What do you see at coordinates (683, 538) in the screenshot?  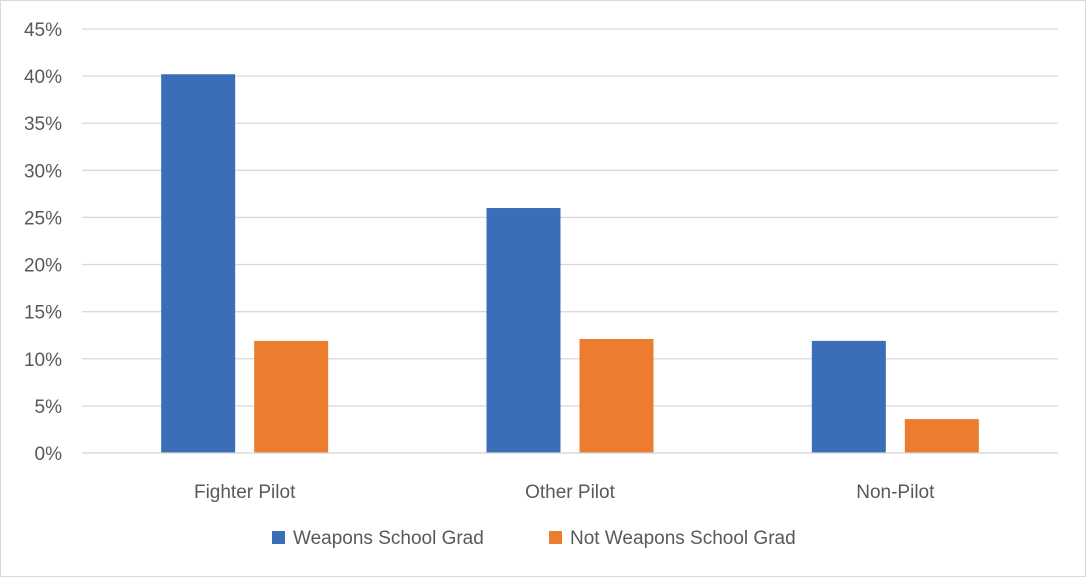 I see `legend-label: Not Weapons School Grad` at bounding box center [683, 538].